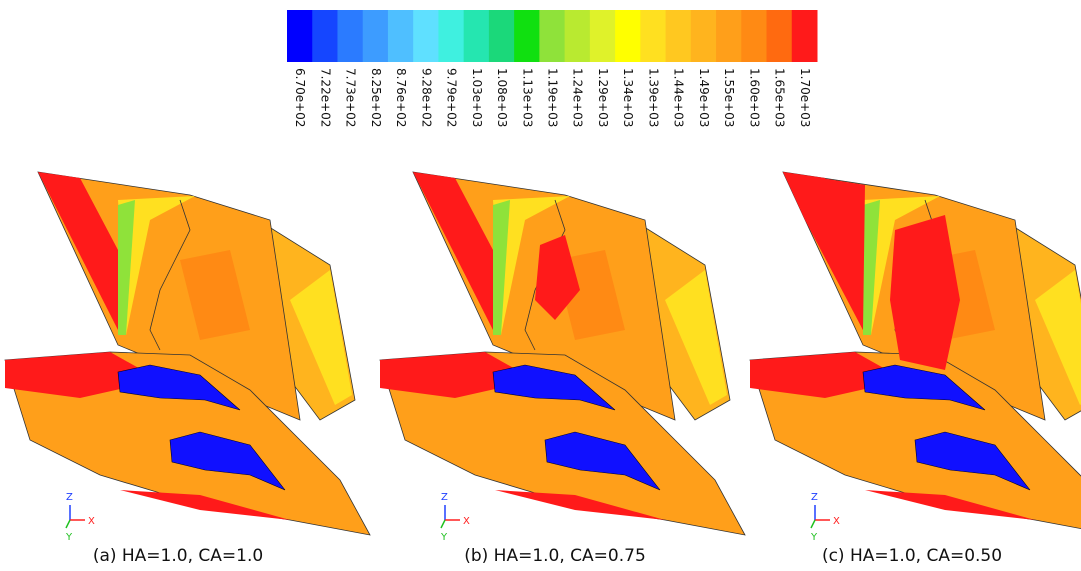 The width and height of the screenshot is (1081, 571). I want to click on colorbar-label: 9.79e+02, so click(452, 97).